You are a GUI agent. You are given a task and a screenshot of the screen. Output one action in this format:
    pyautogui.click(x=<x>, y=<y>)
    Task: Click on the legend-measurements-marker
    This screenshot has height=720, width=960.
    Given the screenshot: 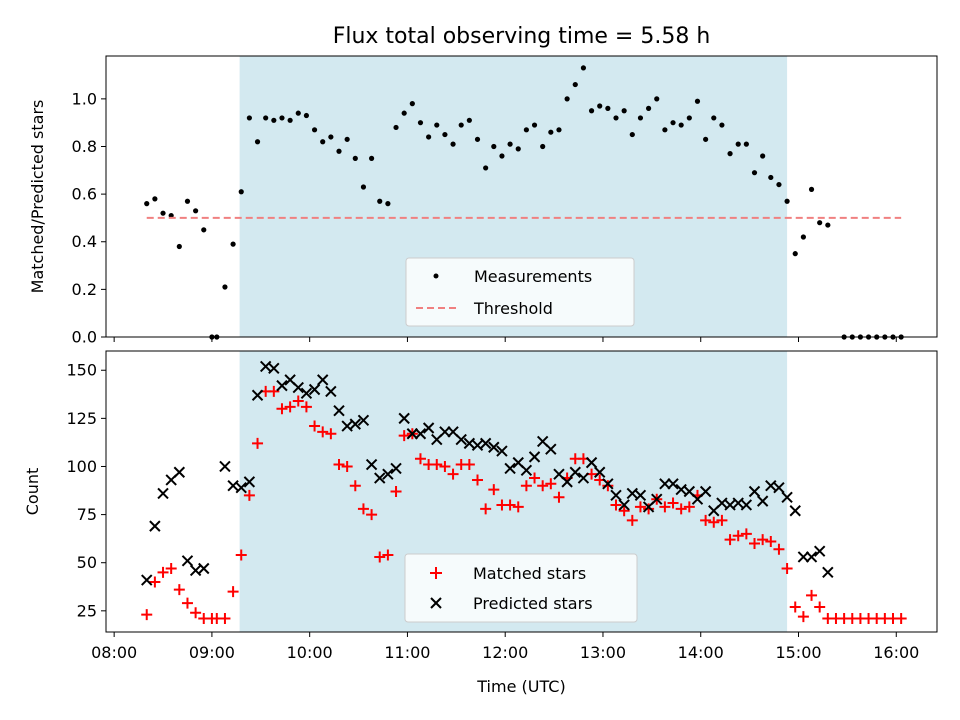 What is the action you would take?
    pyautogui.click(x=436, y=276)
    